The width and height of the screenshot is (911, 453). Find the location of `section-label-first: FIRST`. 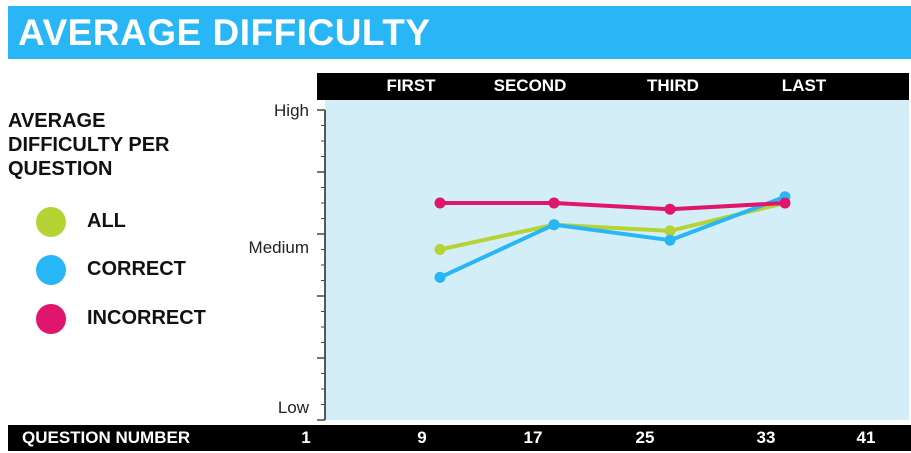

section-label-first: FIRST is located at coordinates (411, 85).